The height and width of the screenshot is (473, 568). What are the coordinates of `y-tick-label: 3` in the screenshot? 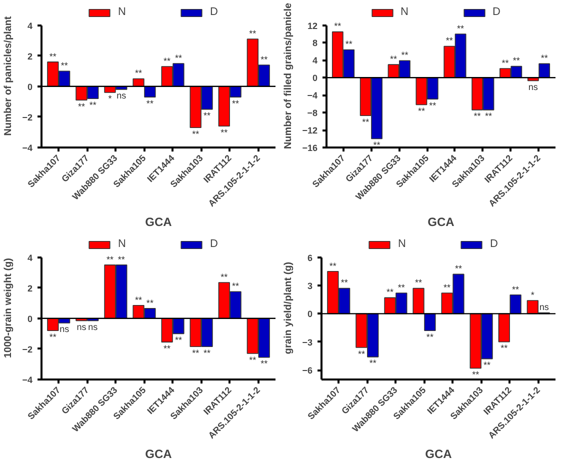 It's located at (310, 285).